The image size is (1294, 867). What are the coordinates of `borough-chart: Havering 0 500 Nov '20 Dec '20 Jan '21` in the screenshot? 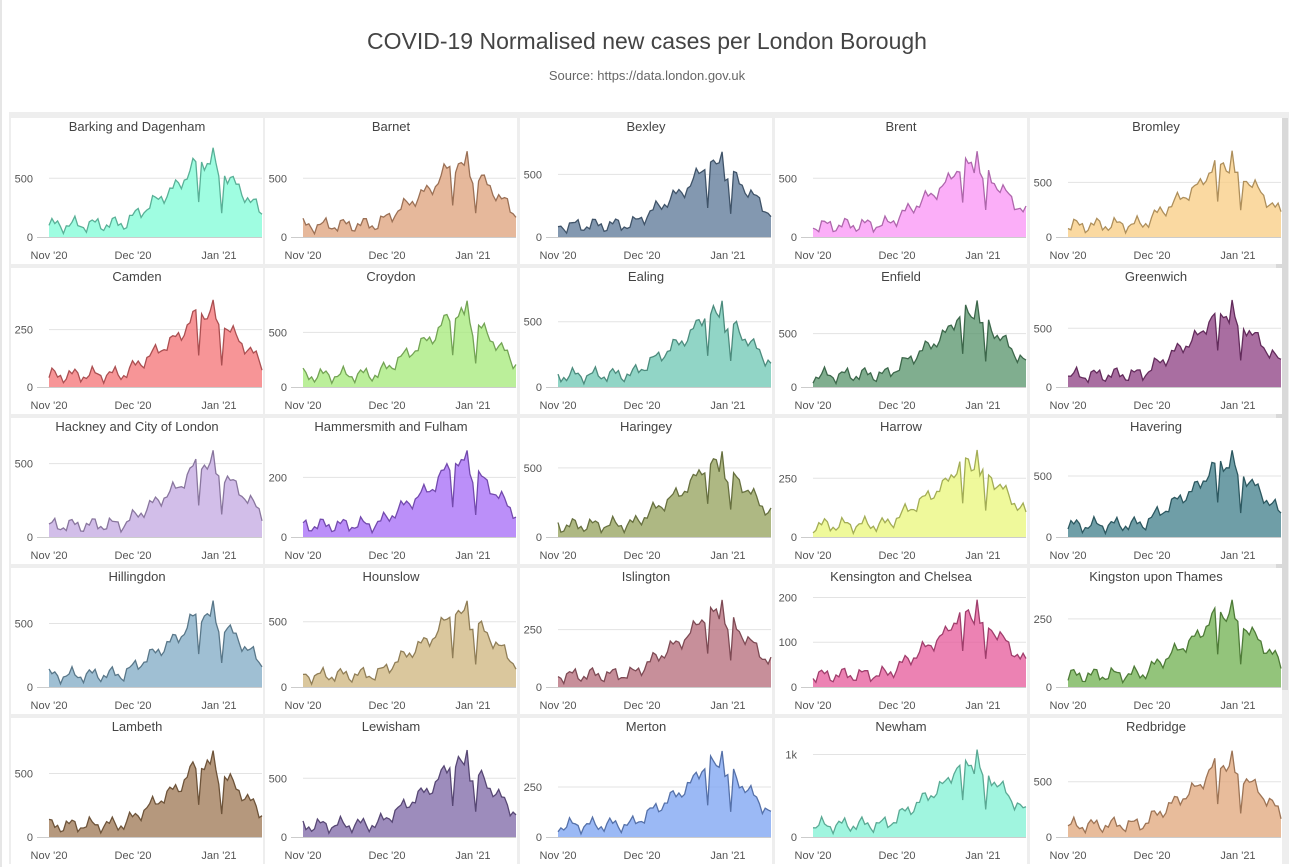 It's located at (1156, 491).